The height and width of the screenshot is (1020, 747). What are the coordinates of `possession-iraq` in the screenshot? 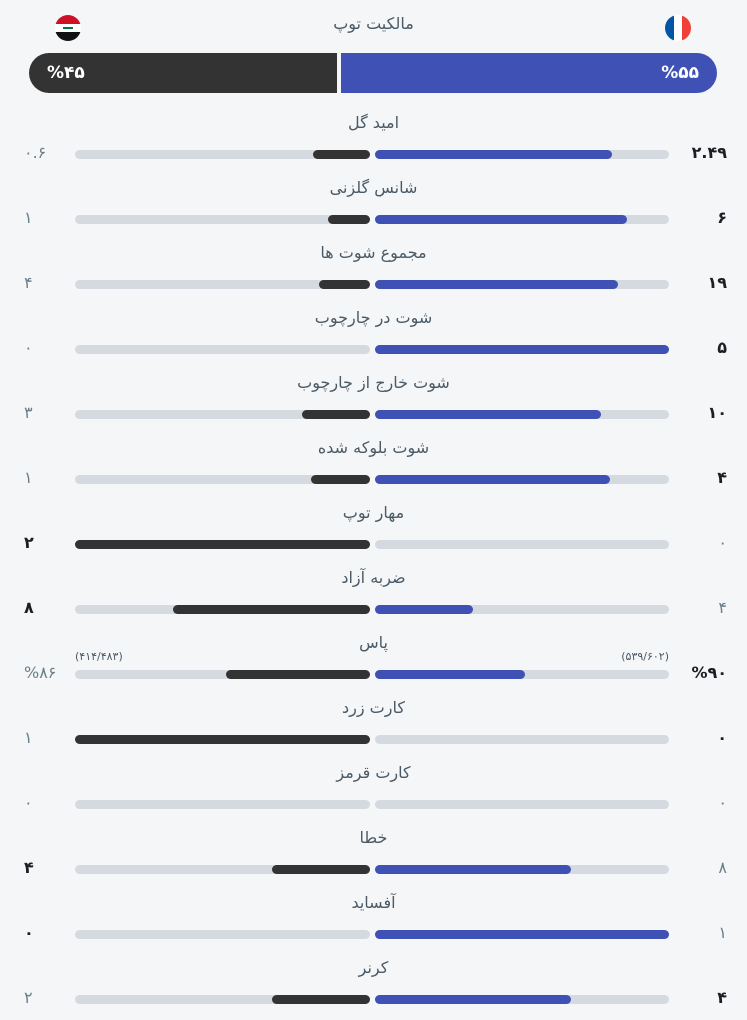 It's located at (183, 73).